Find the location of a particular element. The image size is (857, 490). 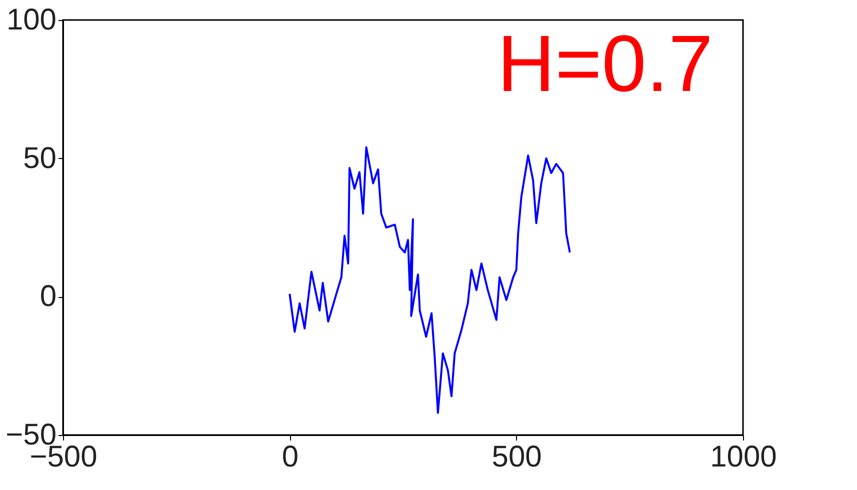

y-tick-label: 0 is located at coordinates (48, 297).